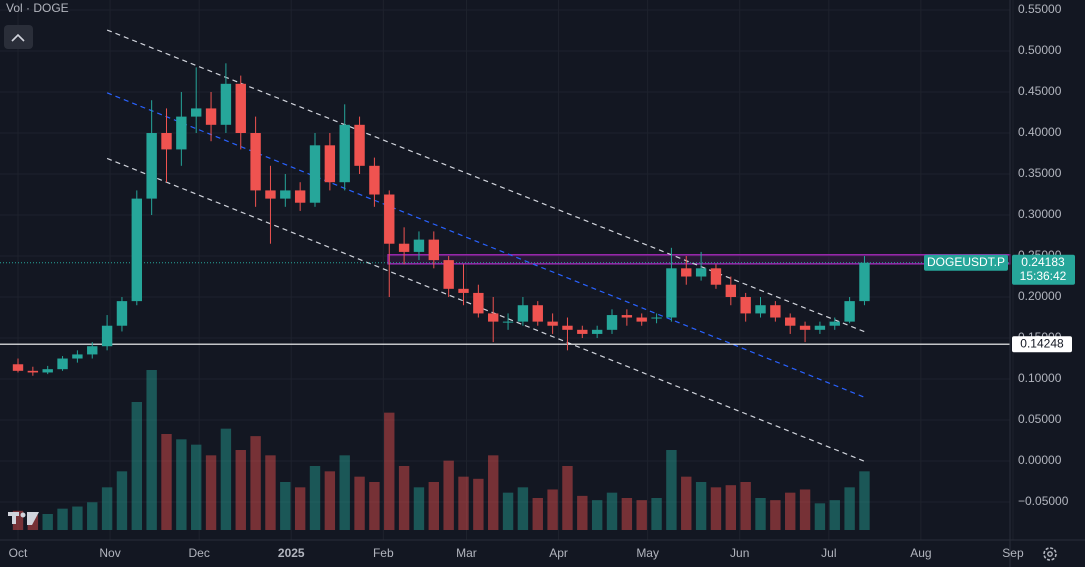 The image size is (1085, 567). I want to click on x-tick-label: 2025, so click(291, 553).